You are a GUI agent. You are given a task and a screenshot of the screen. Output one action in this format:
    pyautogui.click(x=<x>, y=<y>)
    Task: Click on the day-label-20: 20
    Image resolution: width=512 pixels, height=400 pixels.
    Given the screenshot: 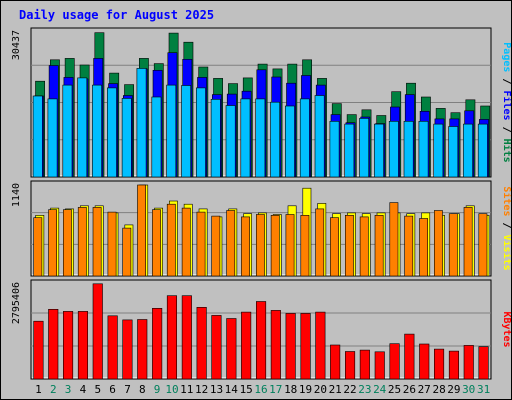 What is the action you would take?
    pyautogui.click(x=320, y=389)
    